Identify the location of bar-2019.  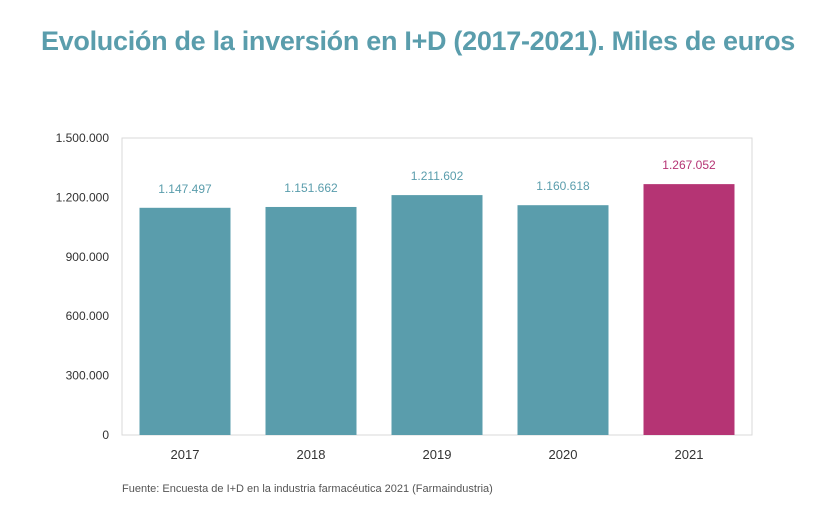
(437, 315).